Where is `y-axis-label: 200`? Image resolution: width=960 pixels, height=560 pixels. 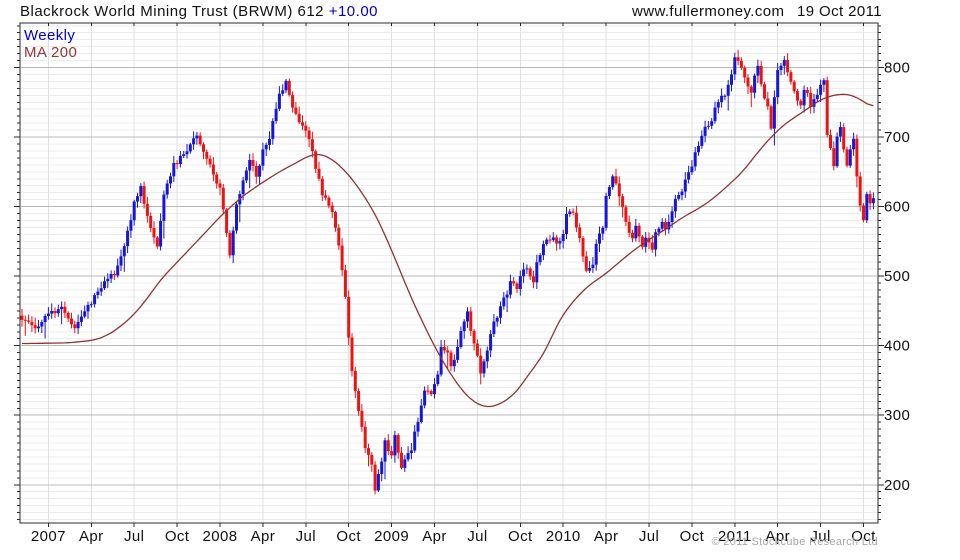 y-axis-label: 200 is located at coordinates (897, 485).